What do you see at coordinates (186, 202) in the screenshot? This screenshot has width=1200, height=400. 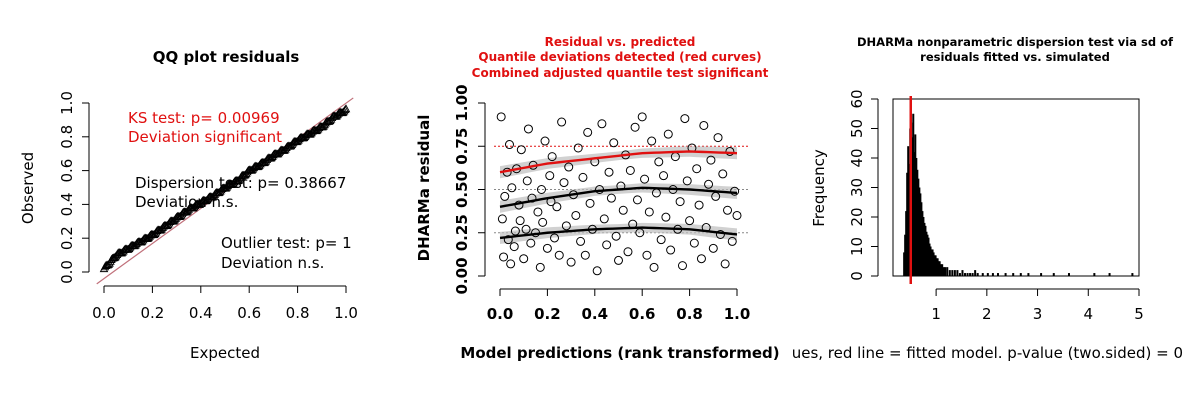 I see `dispersion-test-line2: Deviation n.s.` at bounding box center [186, 202].